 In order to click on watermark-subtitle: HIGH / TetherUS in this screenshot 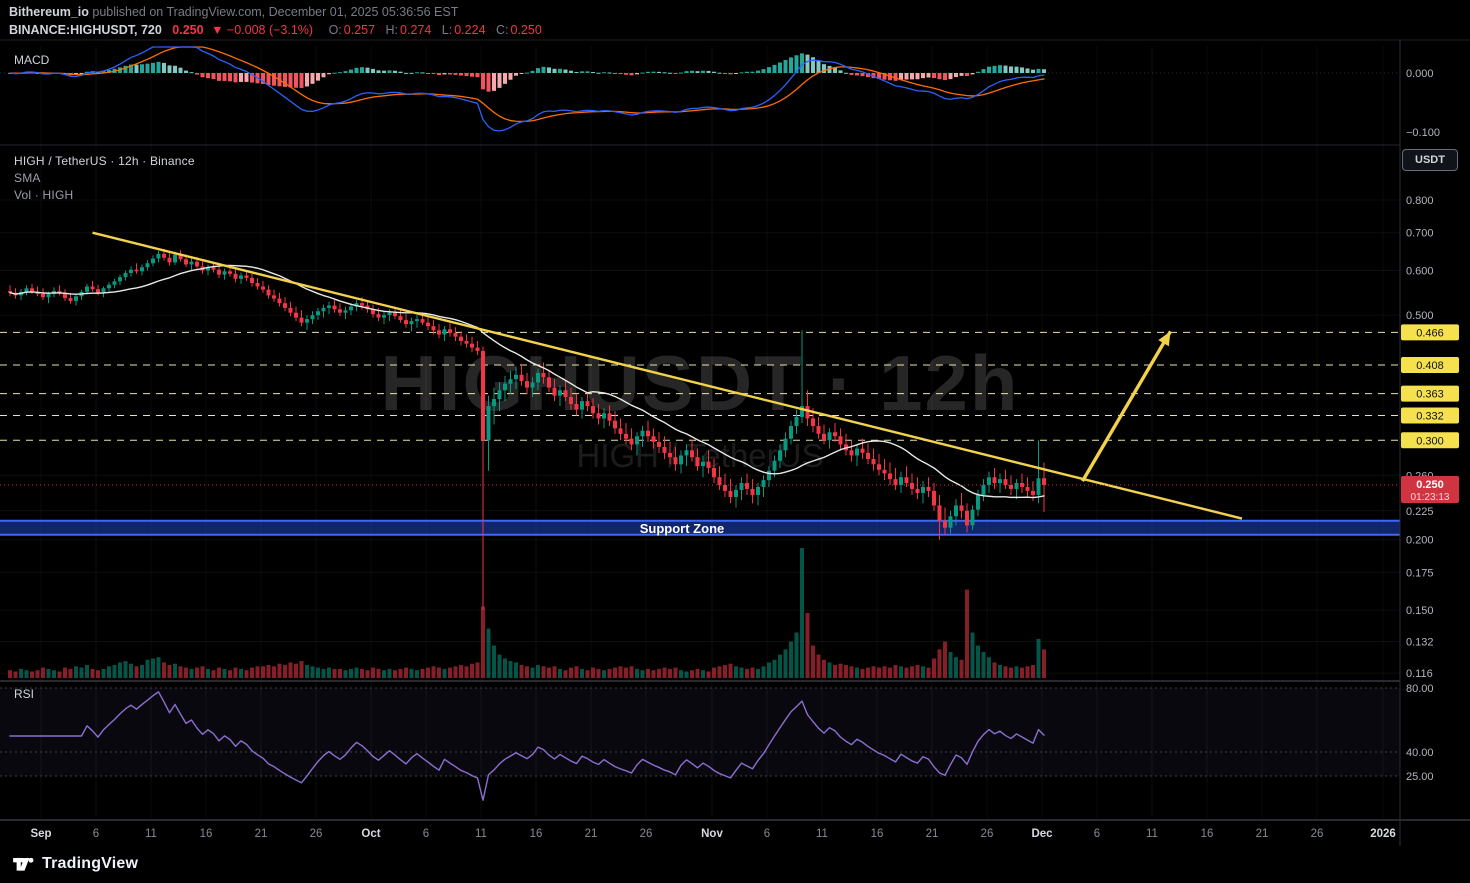, I will do `click(700, 455)`.